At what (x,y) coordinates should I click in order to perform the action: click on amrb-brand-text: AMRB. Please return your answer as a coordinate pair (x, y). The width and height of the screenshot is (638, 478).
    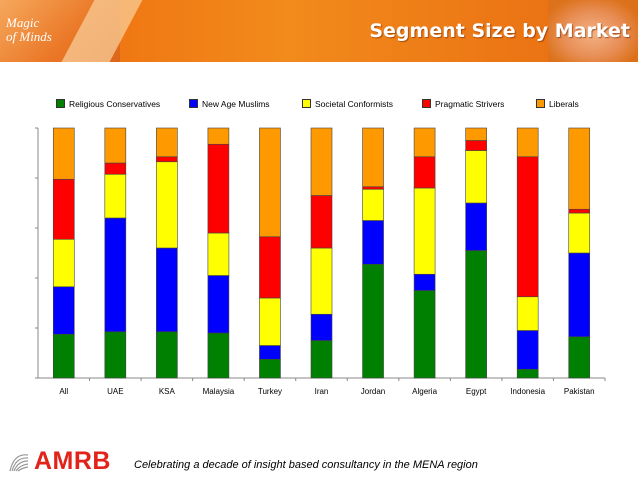
    Looking at the image, I should click on (72, 461).